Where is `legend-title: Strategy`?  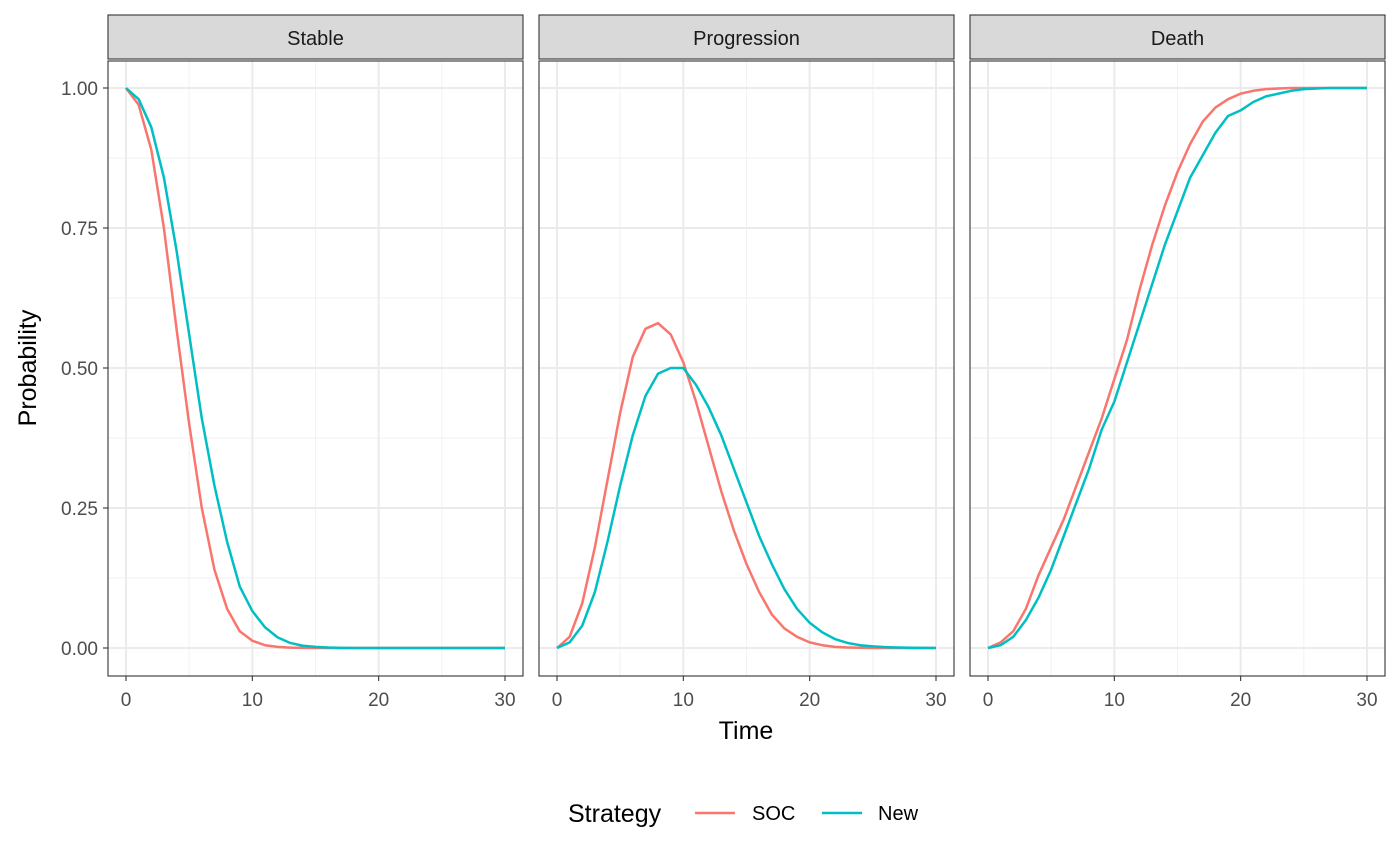 legend-title: Strategy is located at coordinates (615, 814).